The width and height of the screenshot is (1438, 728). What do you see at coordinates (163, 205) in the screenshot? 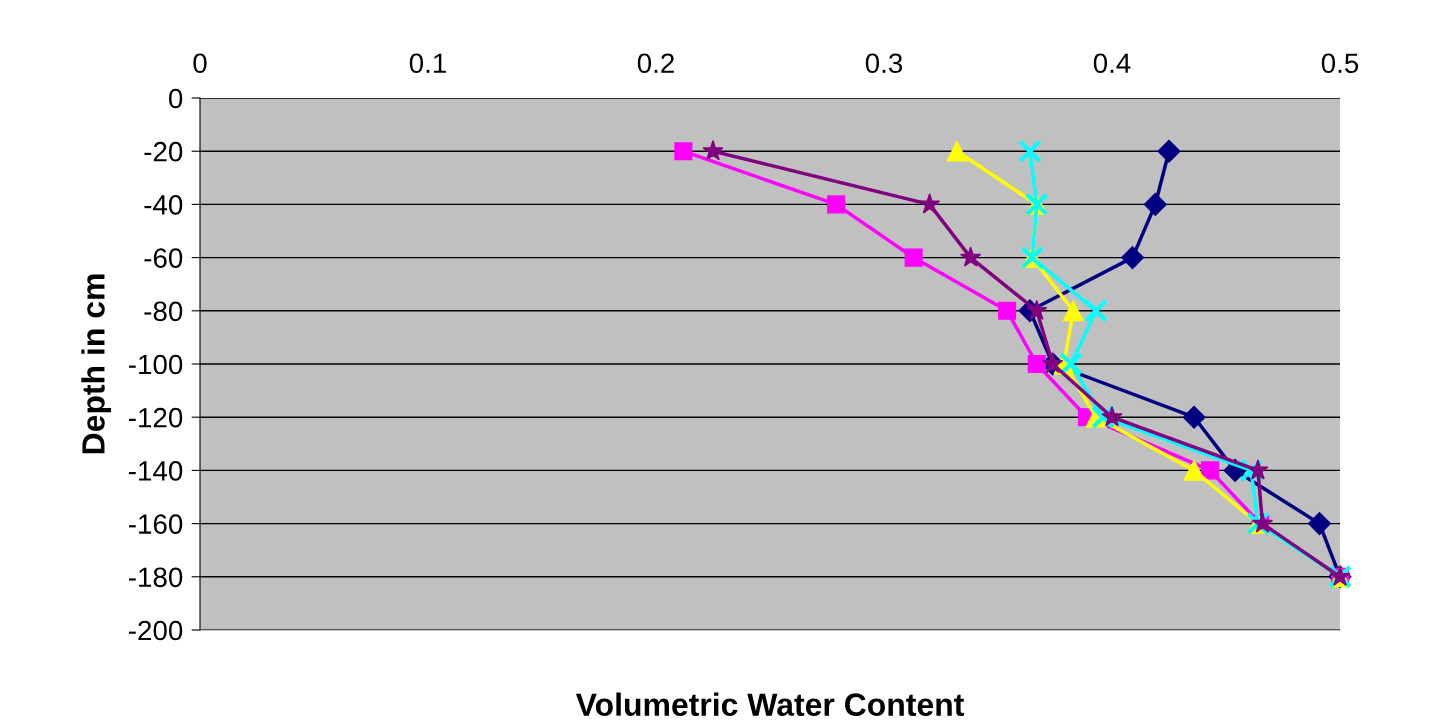
I see `y-tick-label: -40` at bounding box center [163, 205].